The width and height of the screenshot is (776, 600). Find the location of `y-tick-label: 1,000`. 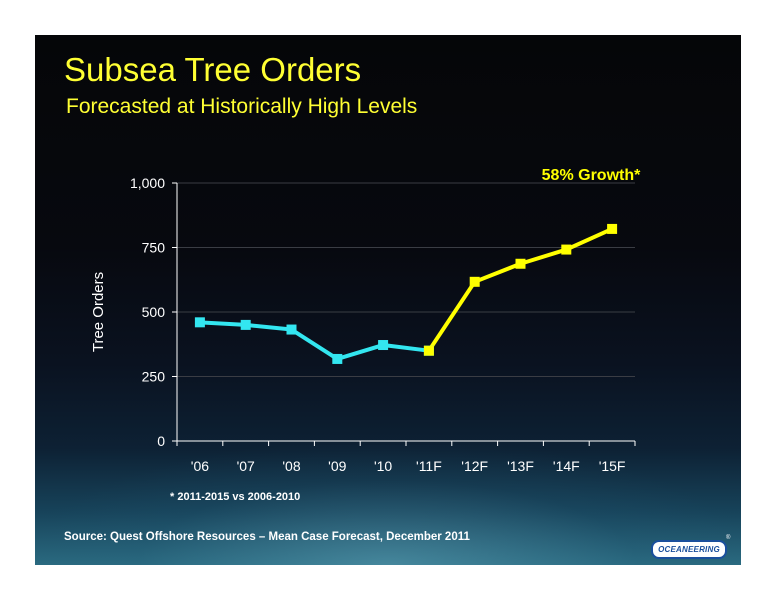

y-tick-label: 1,000 is located at coordinates (147, 183).